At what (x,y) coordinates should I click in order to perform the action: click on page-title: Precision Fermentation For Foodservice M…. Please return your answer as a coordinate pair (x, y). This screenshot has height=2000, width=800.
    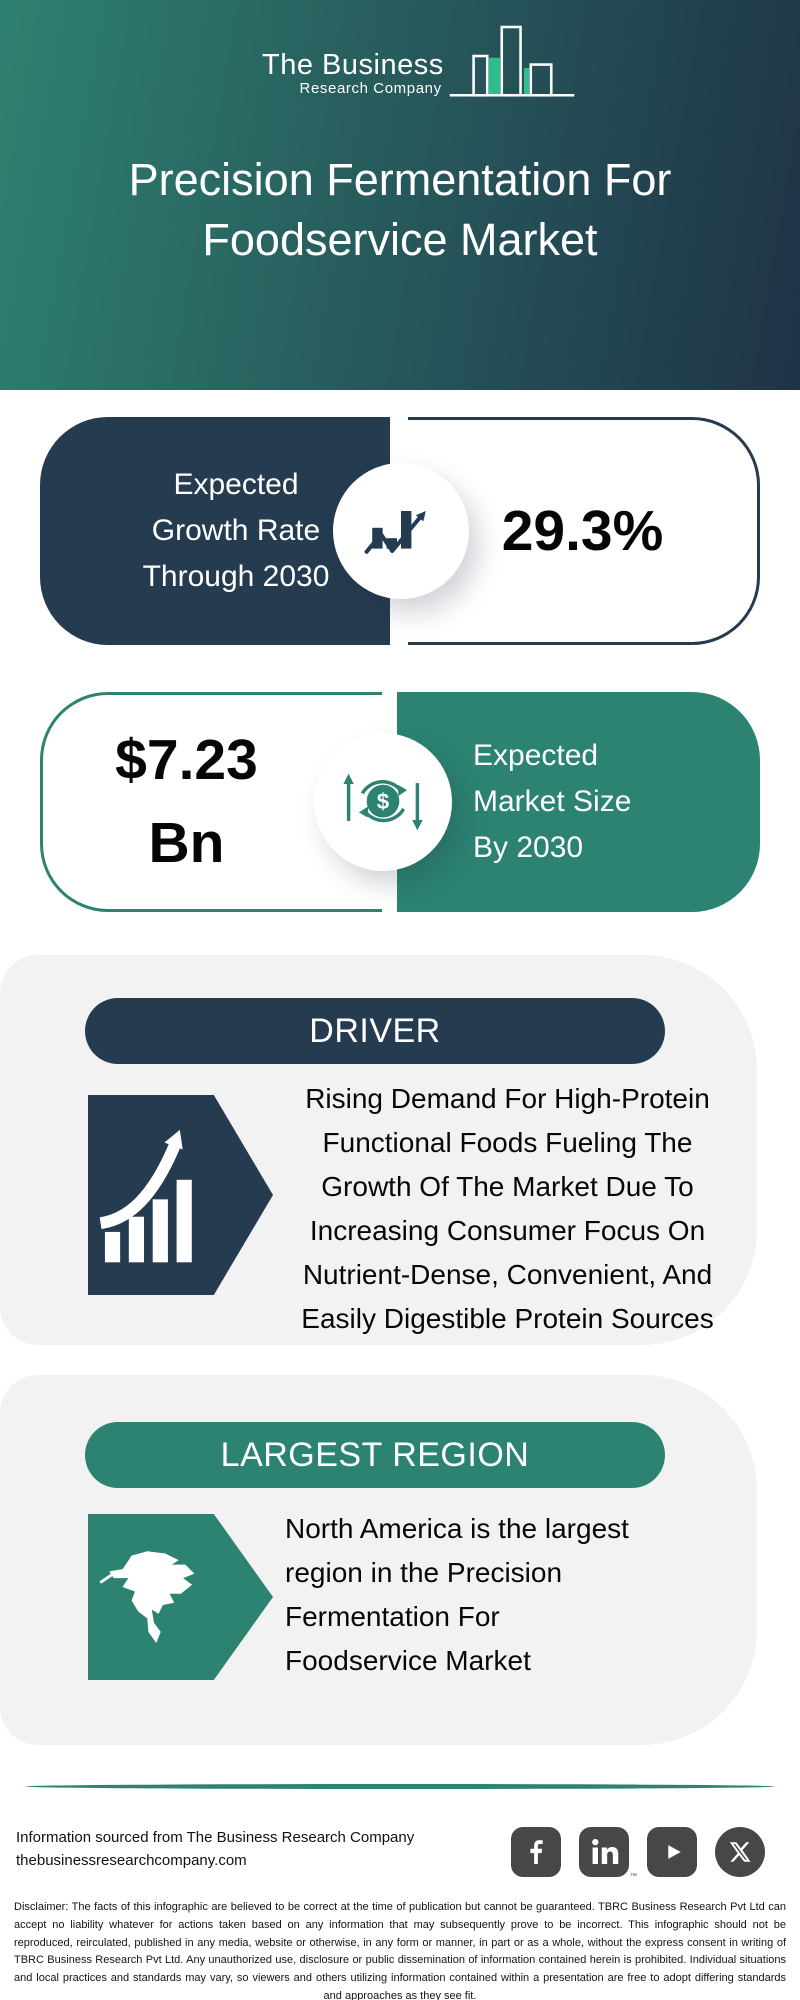
    Looking at the image, I should click on (400, 209).